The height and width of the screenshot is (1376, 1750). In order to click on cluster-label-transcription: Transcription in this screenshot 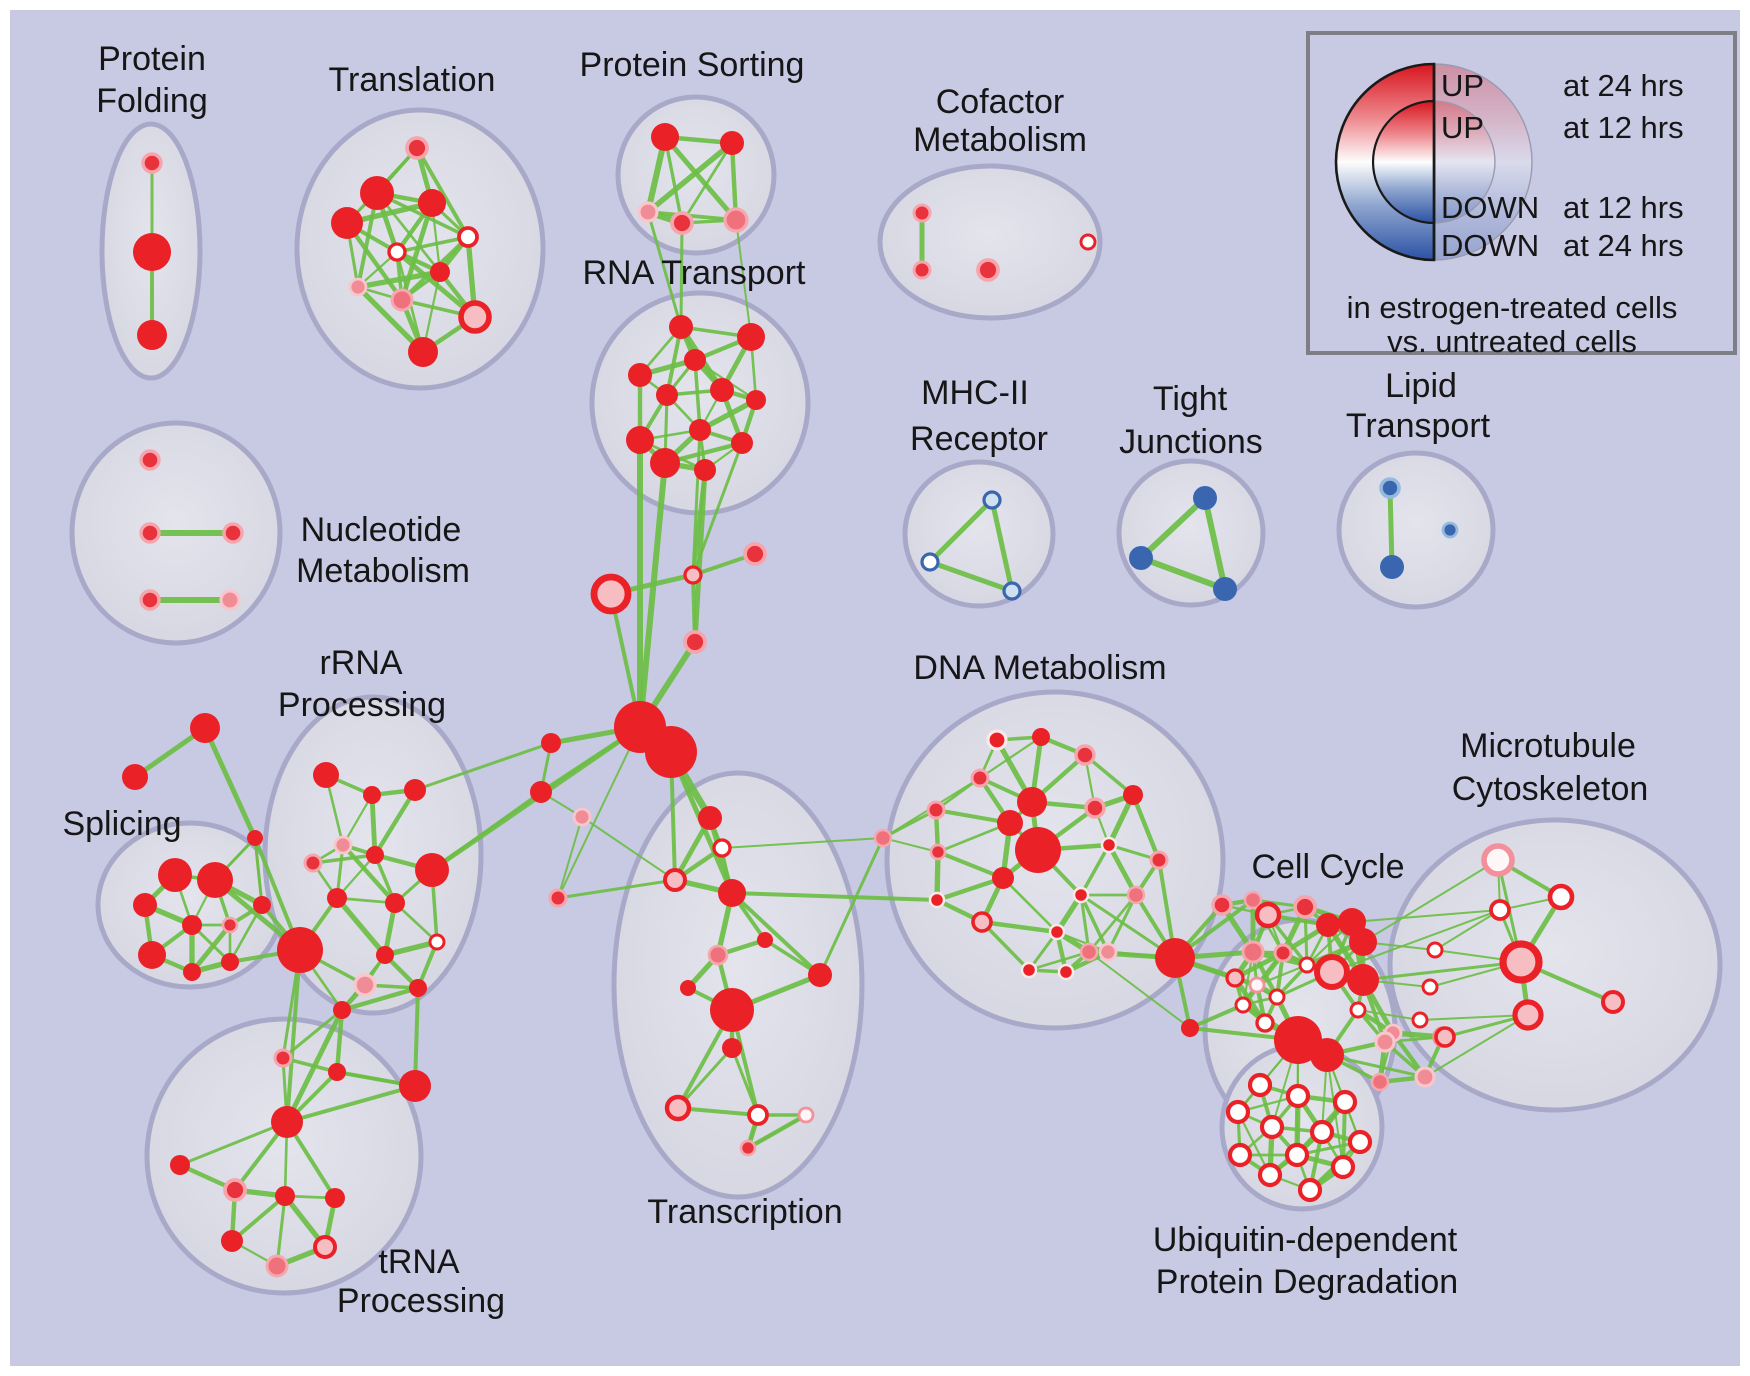, I will do `click(744, 1212)`.